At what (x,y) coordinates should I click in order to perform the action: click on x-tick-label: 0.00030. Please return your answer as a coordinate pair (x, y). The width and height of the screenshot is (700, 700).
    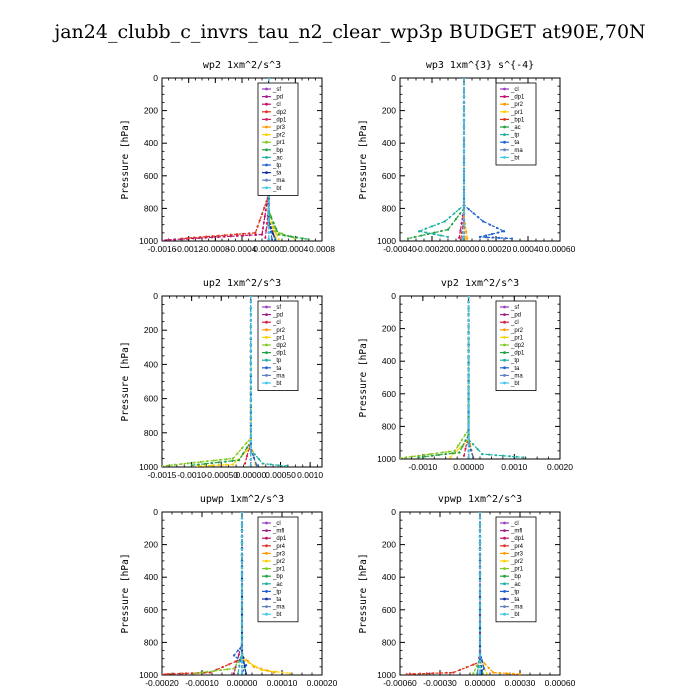
    Looking at the image, I should click on (520, 683).